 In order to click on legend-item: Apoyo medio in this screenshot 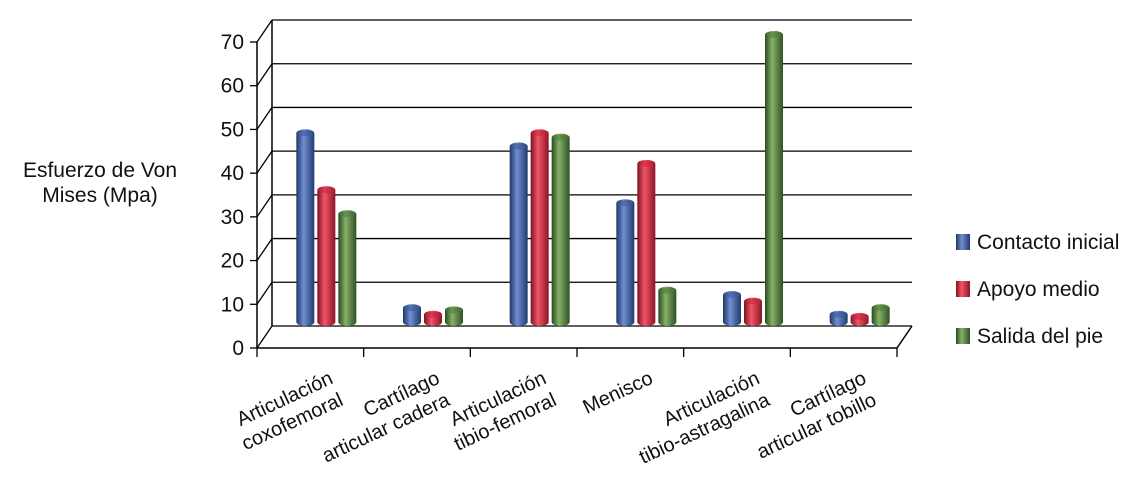, I will do `click(1028, 289)`.